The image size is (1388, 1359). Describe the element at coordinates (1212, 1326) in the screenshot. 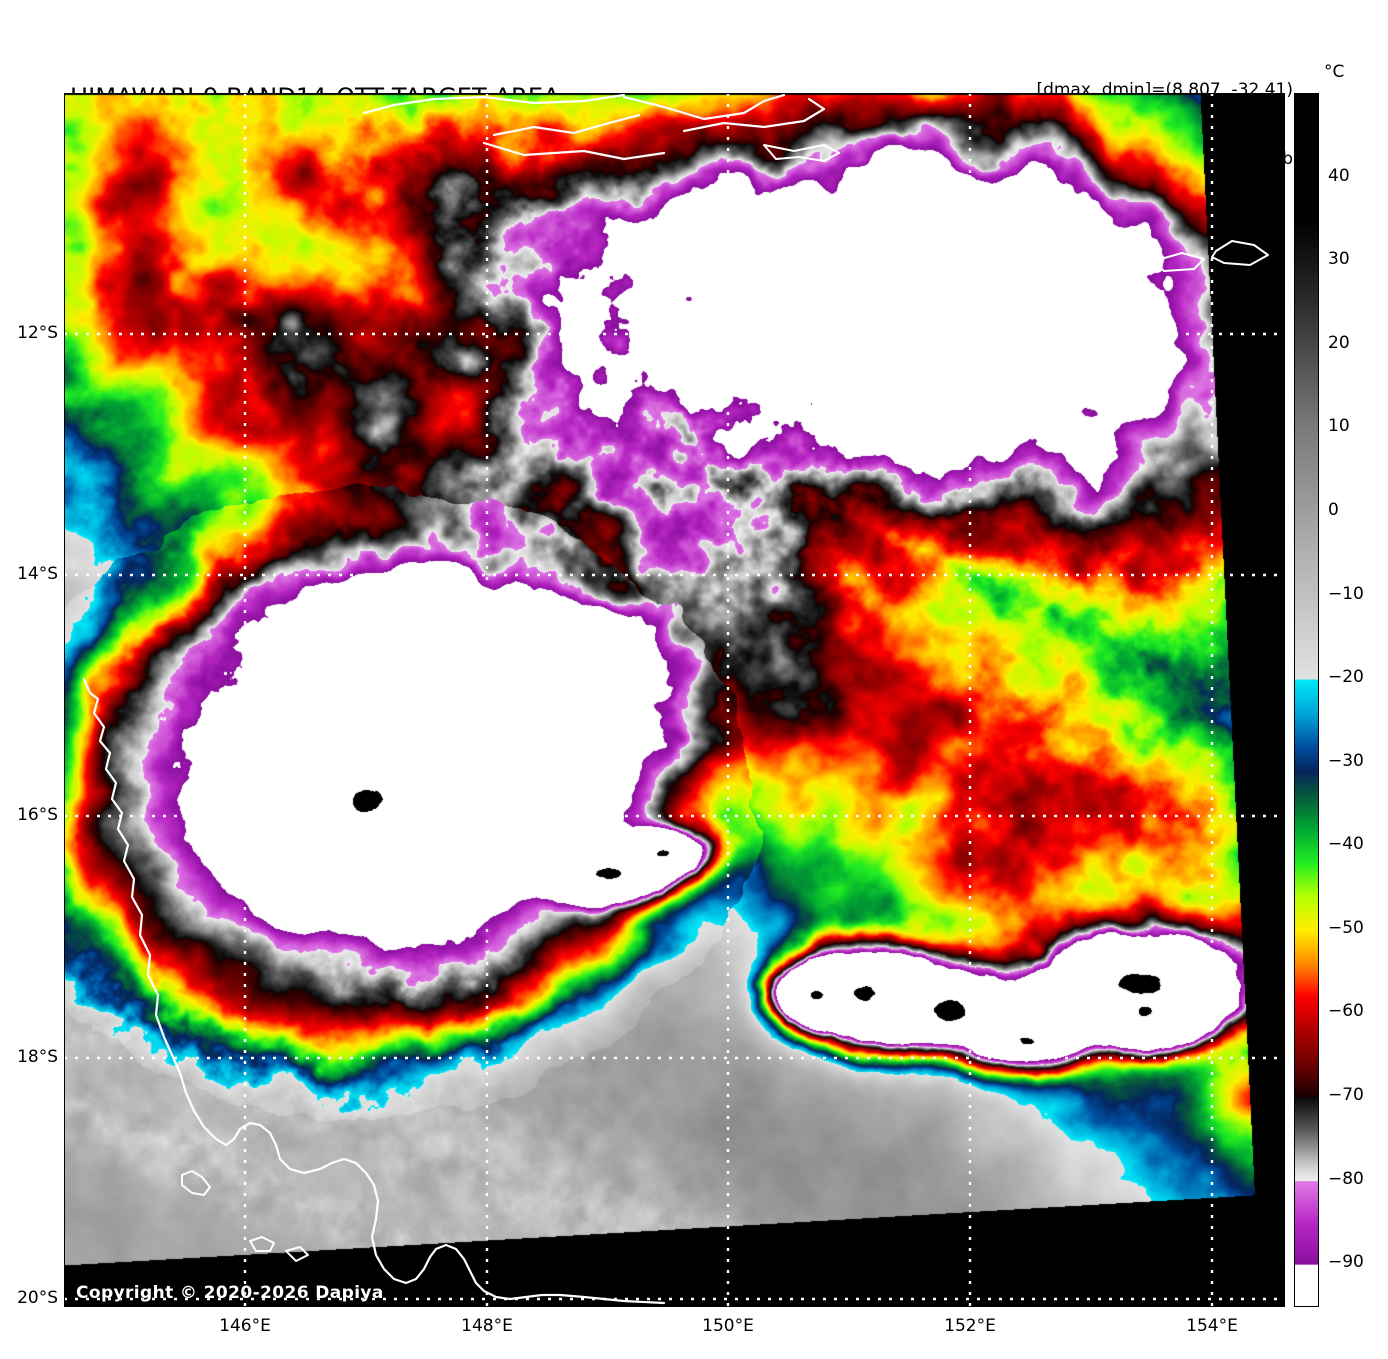

I see `x-axis-tick-4: 154°E` at that location.